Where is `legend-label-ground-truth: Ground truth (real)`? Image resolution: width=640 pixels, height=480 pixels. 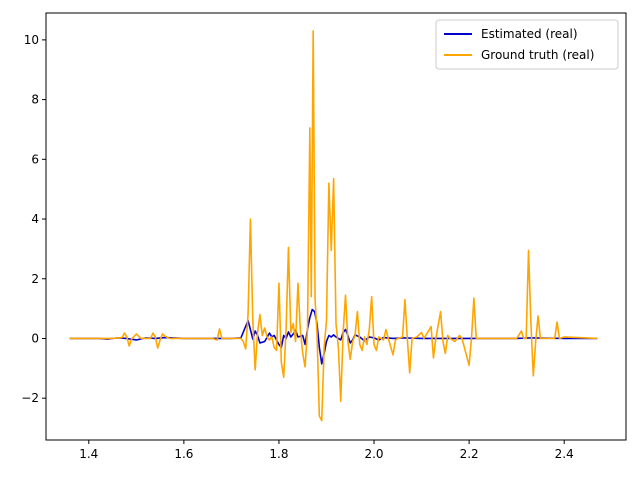 legend-label-ground-truth: Ground truth (real) is located at coordinates (537, 55).